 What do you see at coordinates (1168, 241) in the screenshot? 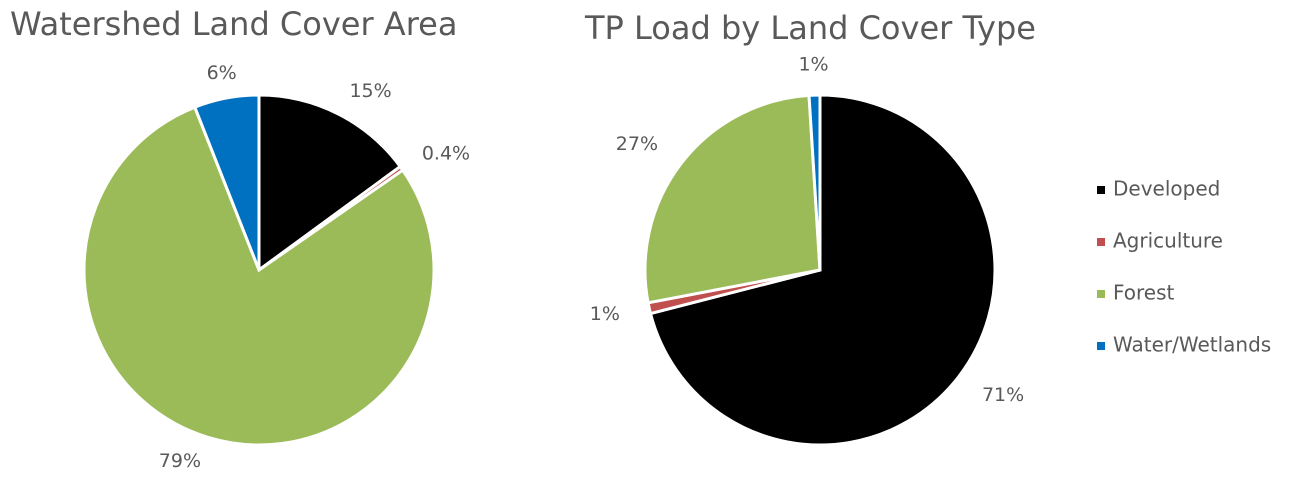
I see `legend-label: Agriculture` at bounding box center [1168, 241].